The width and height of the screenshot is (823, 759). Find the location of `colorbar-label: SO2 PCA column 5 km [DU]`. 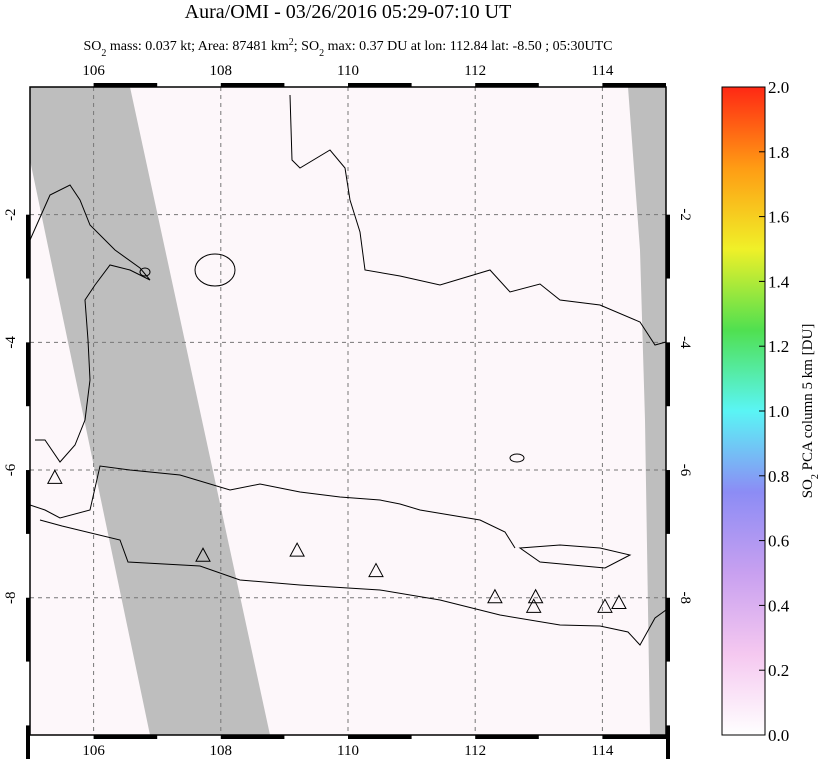

colorbar-label: SO2 PCA column 5 km [DU] is located at coordinates (810, 411).